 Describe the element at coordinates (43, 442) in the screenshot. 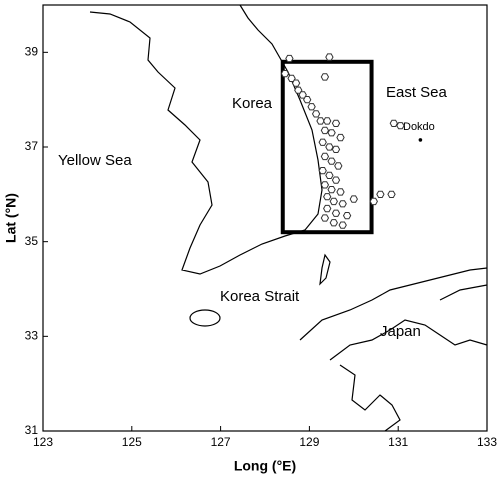

I see `x-tick-label: 123` at that location.